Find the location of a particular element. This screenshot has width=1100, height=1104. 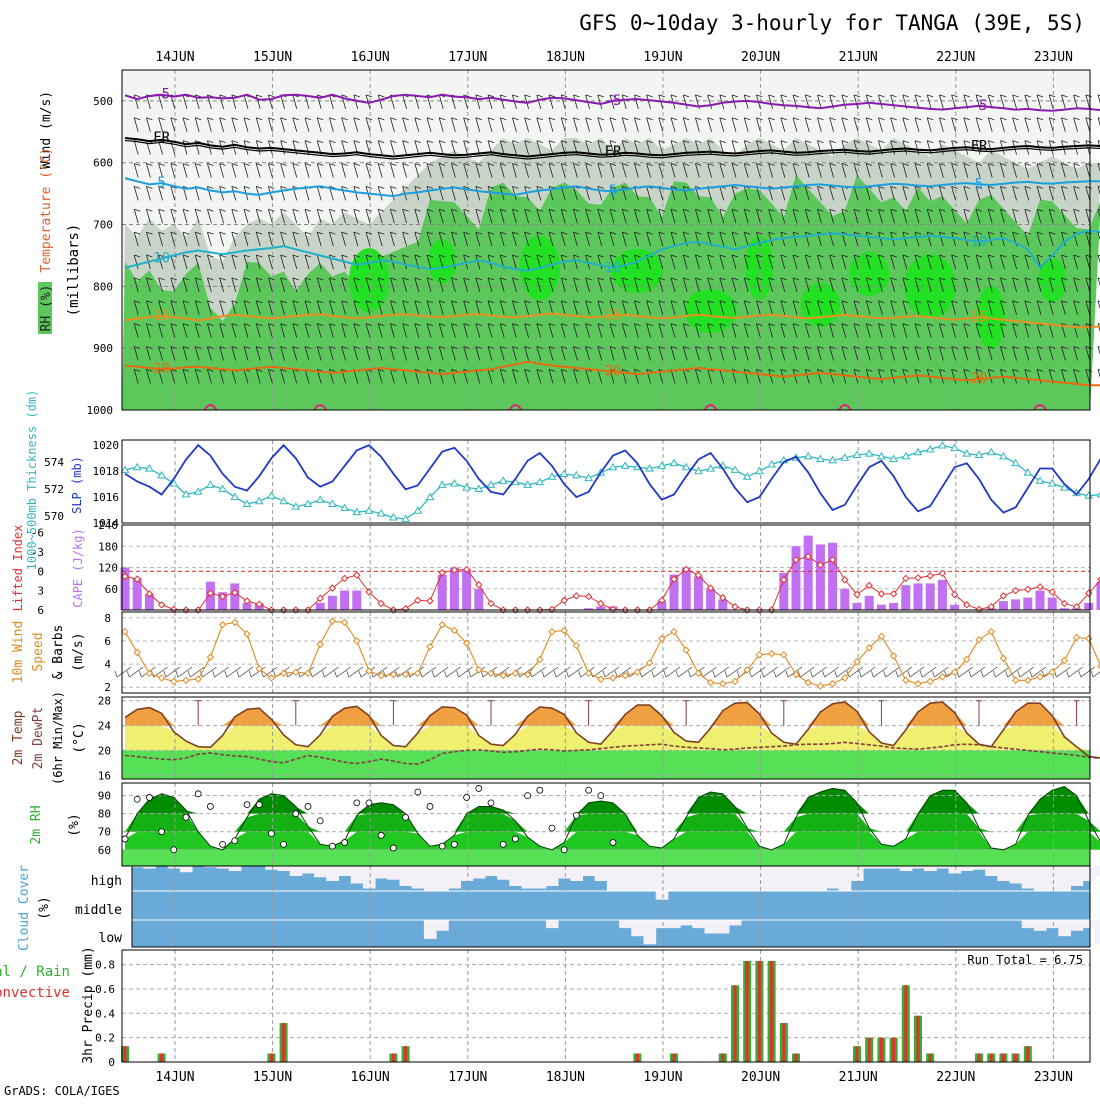

date-label-top: 16JUN is located at coordinates (370, 57).